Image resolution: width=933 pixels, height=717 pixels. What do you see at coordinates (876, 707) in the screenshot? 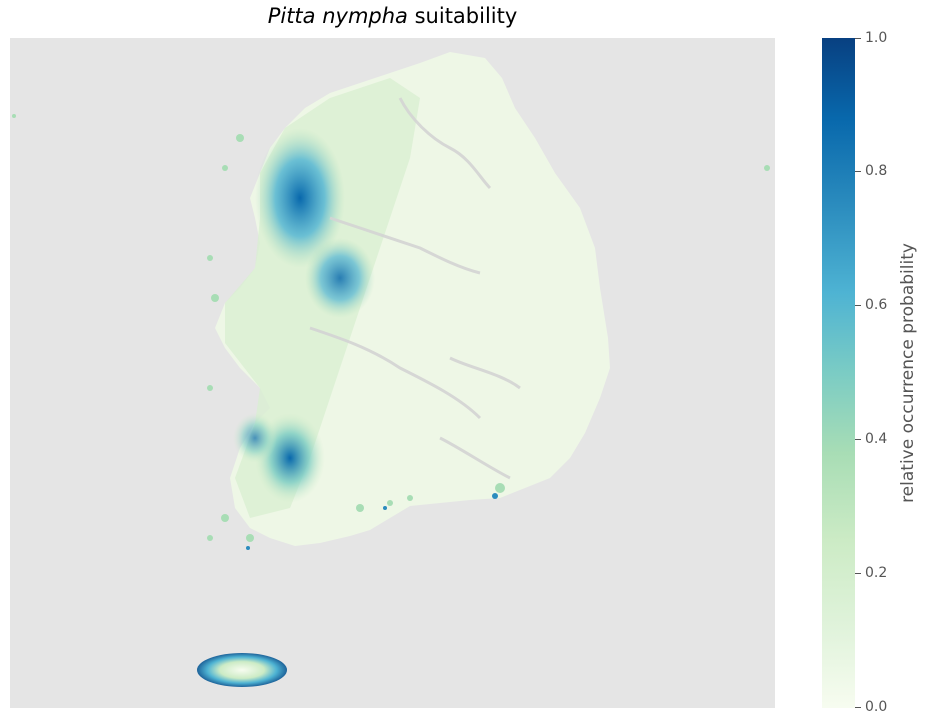
I see `colorbar-tick-label: 0.0` at bounding box center [876, 707].